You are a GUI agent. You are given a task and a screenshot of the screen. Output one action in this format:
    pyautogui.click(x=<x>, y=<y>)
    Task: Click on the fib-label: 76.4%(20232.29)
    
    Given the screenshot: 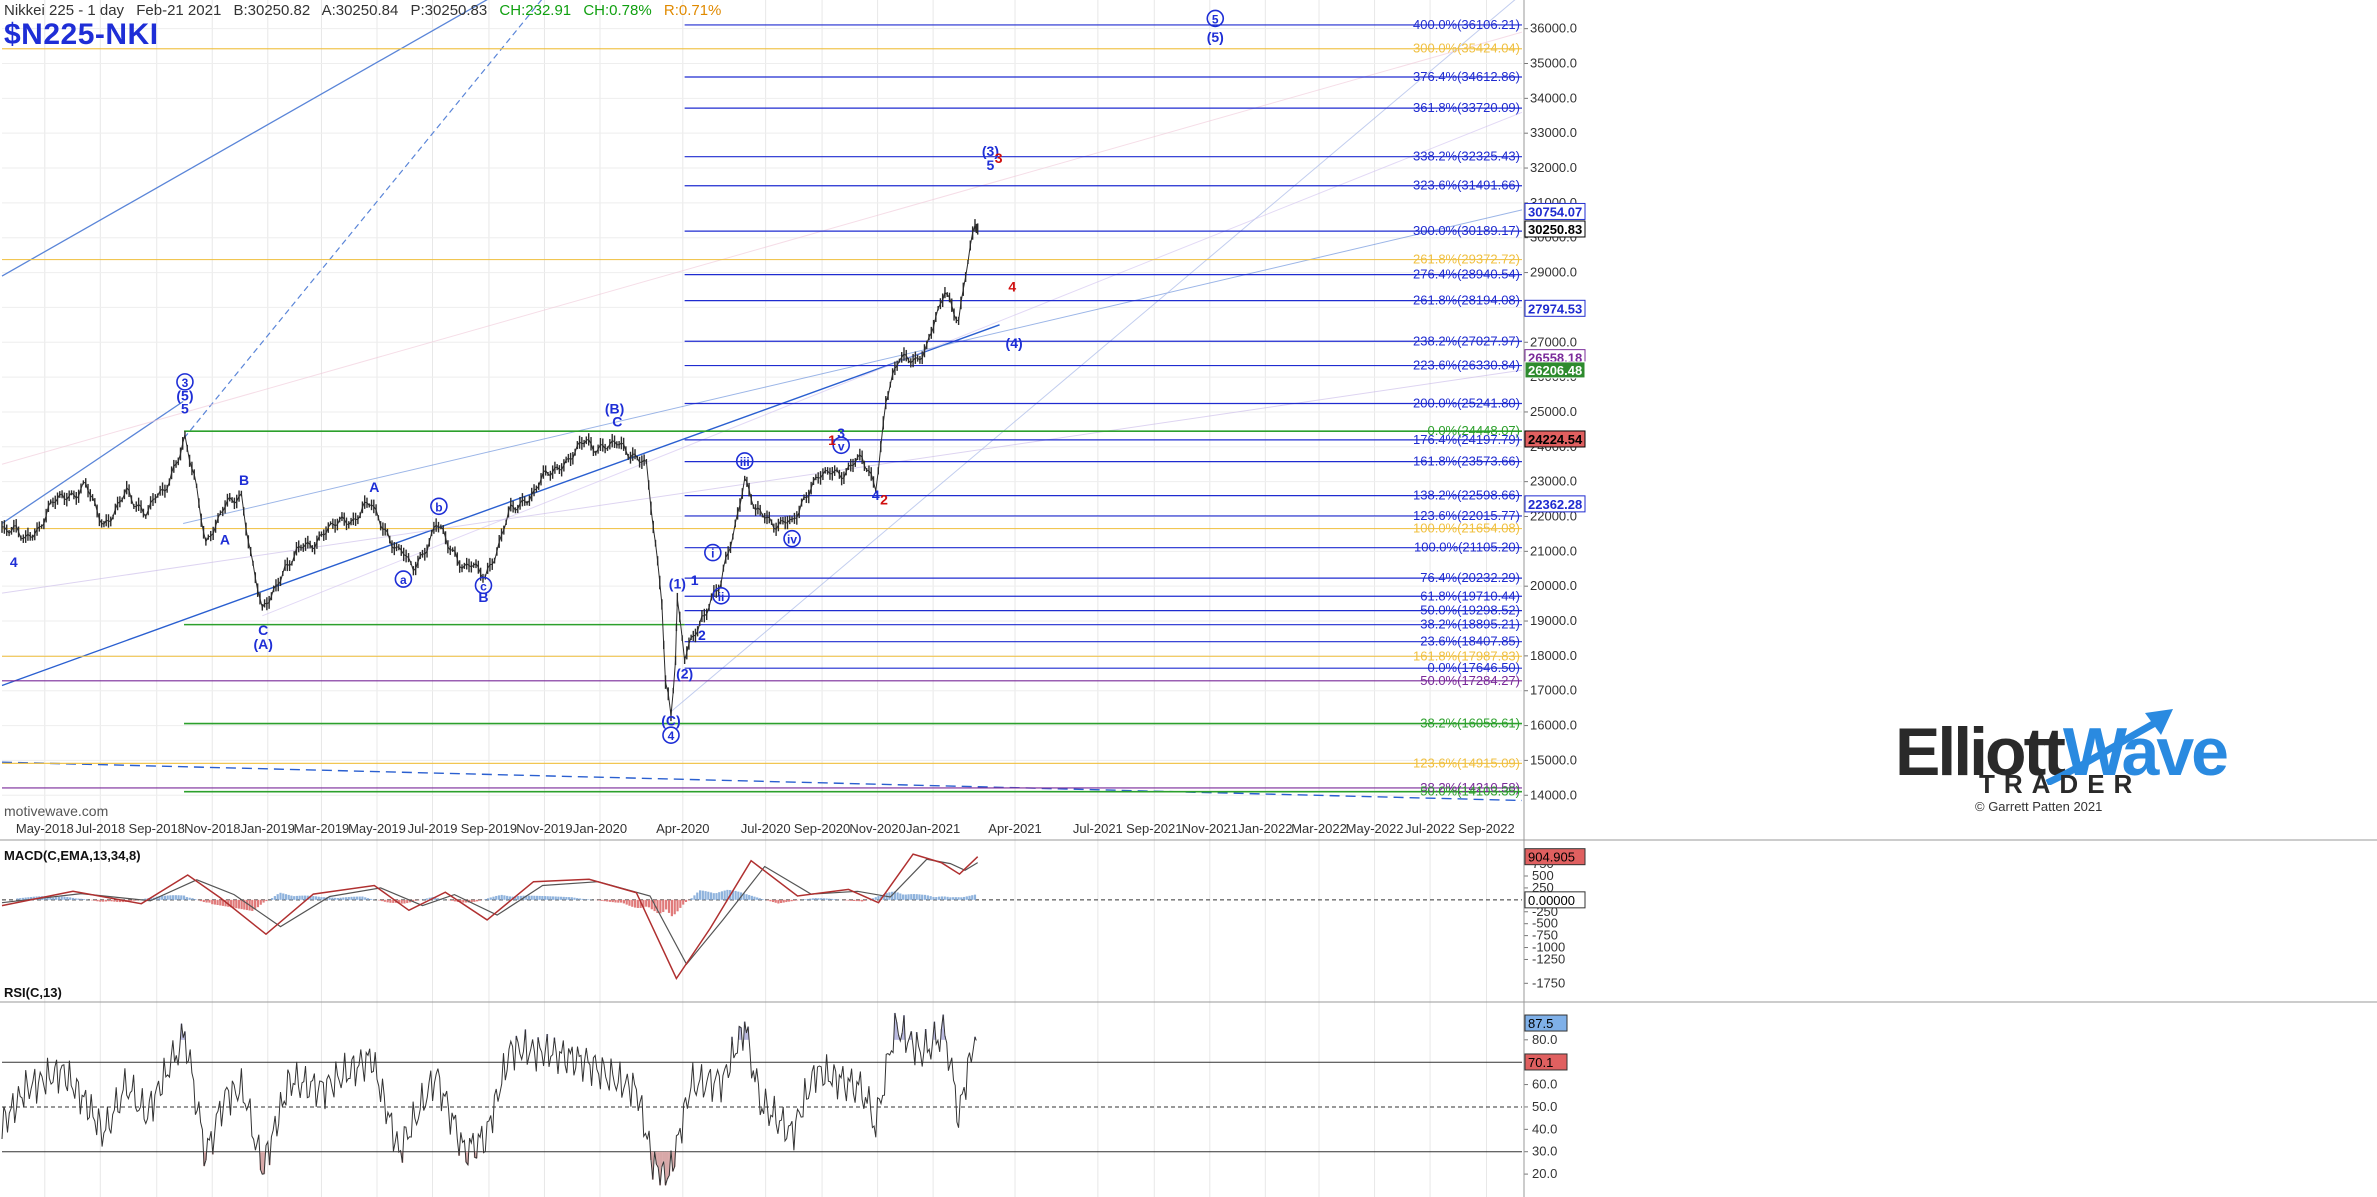 What is the action you would take?
    pyautogui.click(x=1470, y=577)
    